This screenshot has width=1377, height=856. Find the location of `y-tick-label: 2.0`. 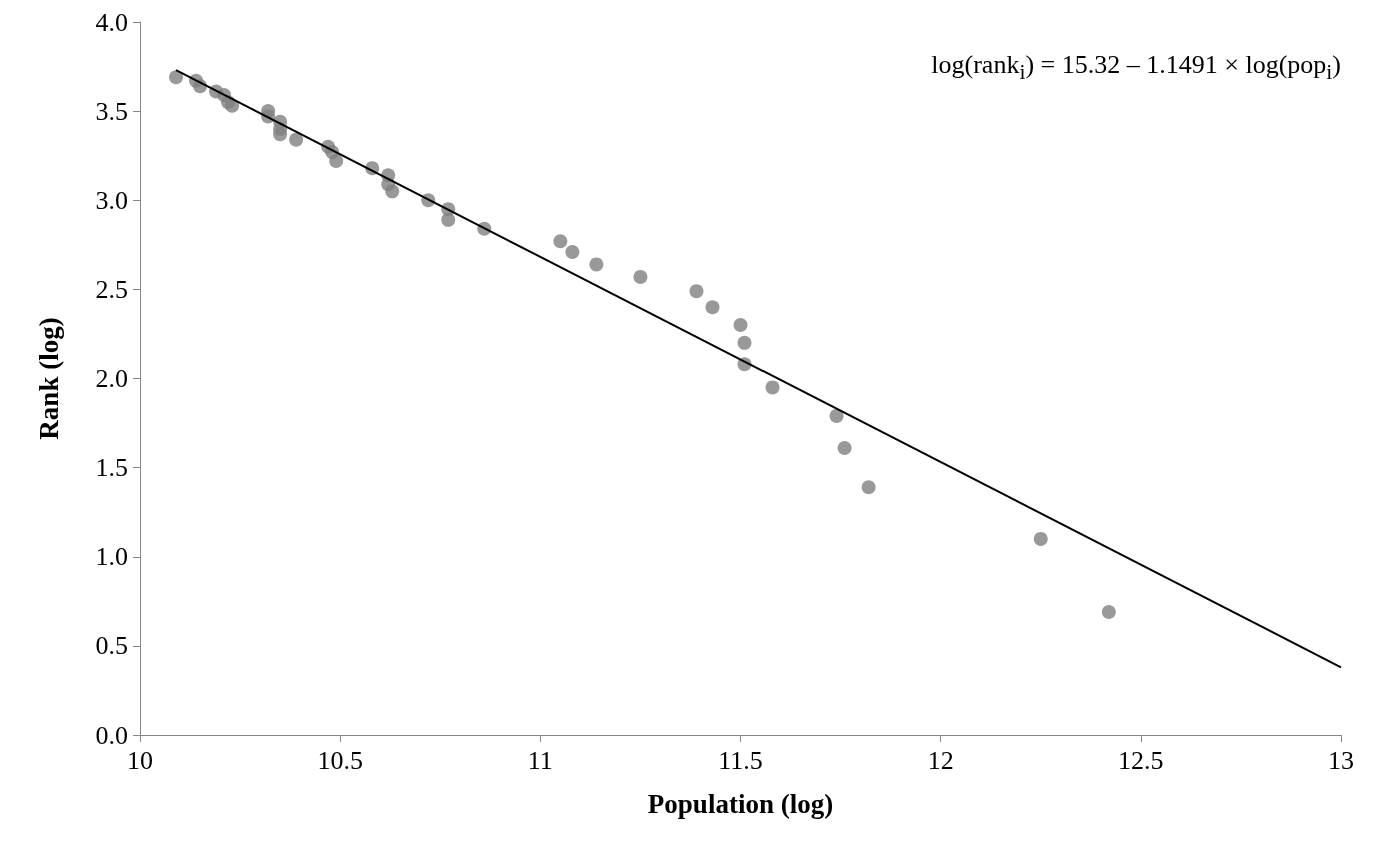

y-tick-label: 2.0 is located at coordinates (111, 378).